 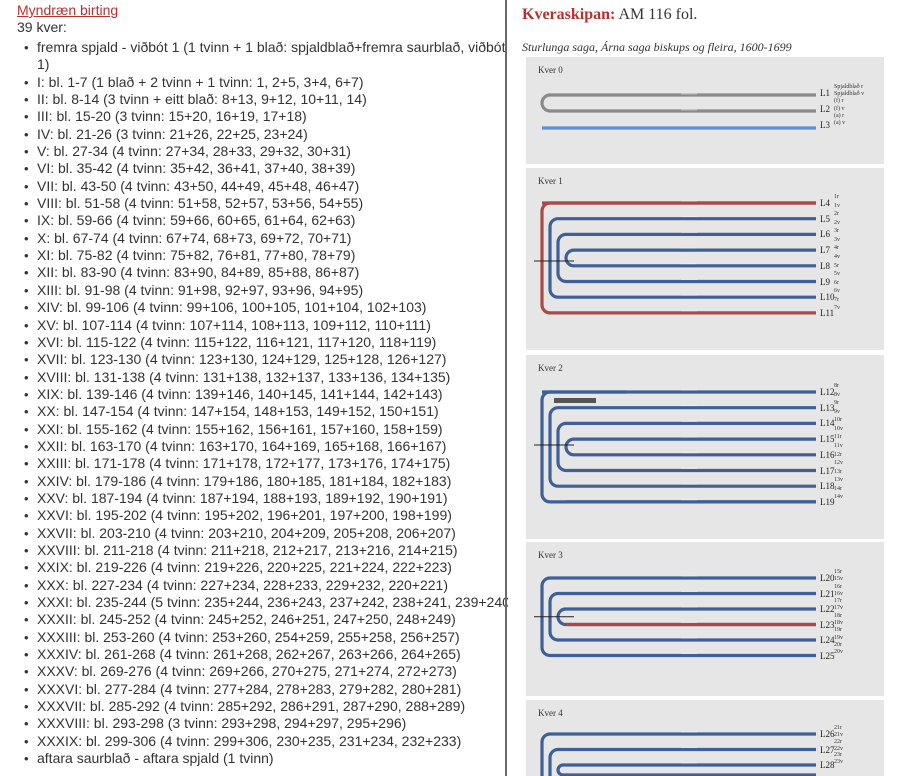 I want to click on page-side-label: 14r, so click(x=838, y=488).